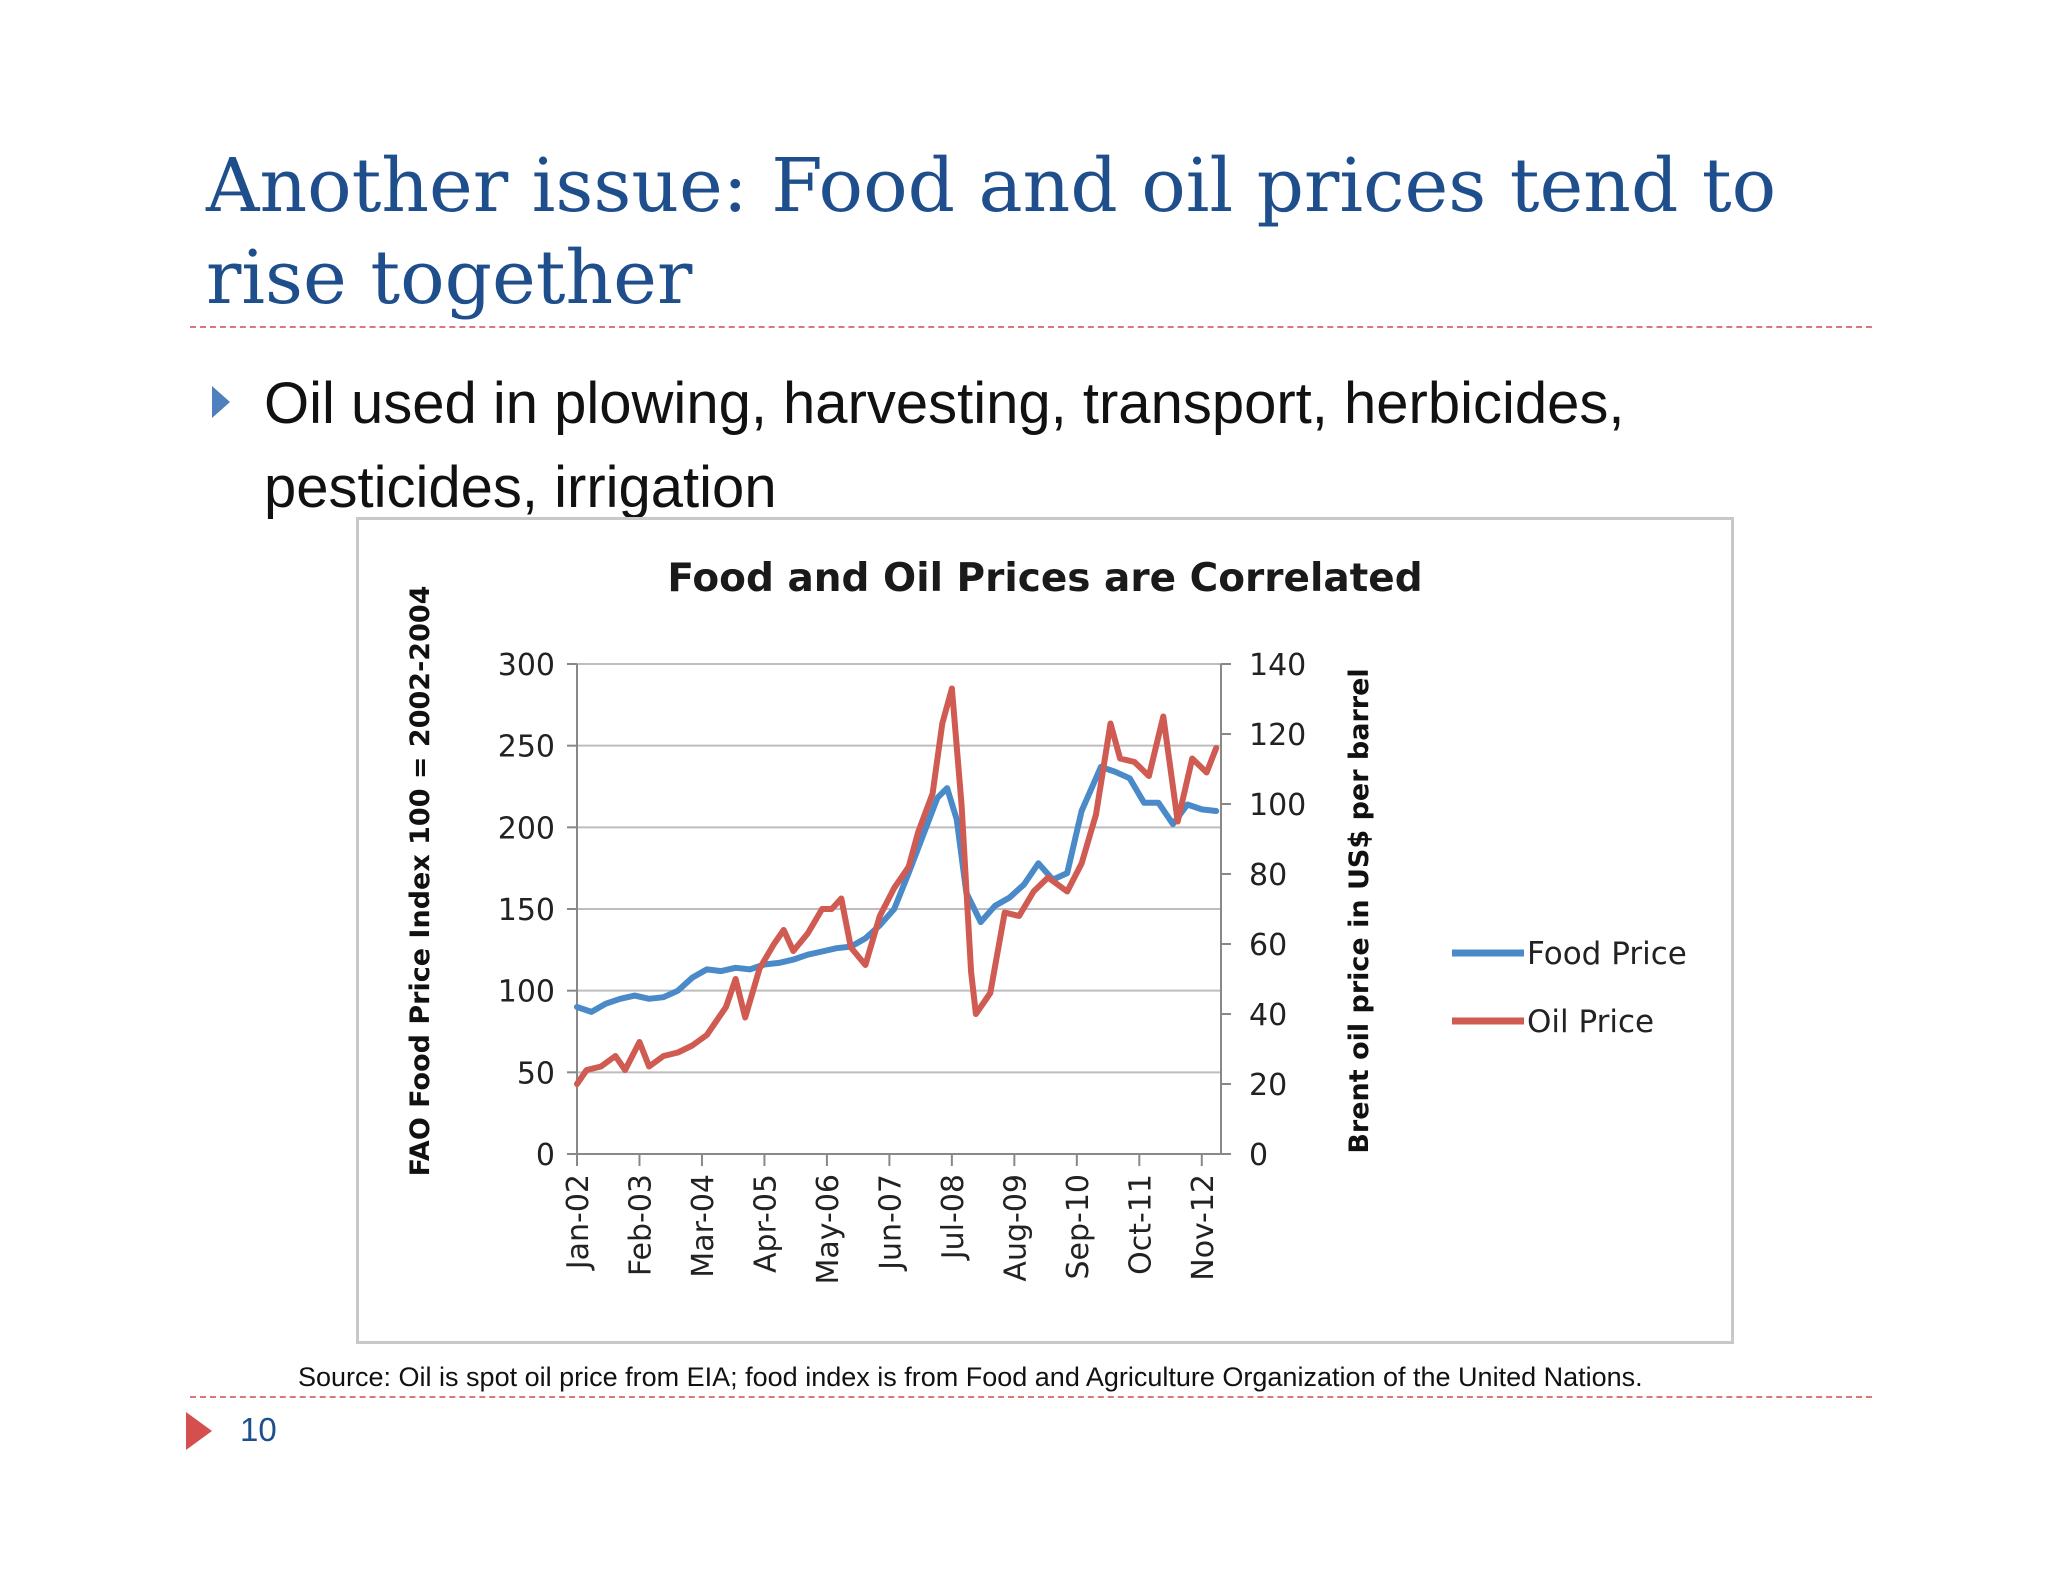 The image size is (2048, 1582). I want to click on food-price-legend-label: Food Price, so click(1607, 954).